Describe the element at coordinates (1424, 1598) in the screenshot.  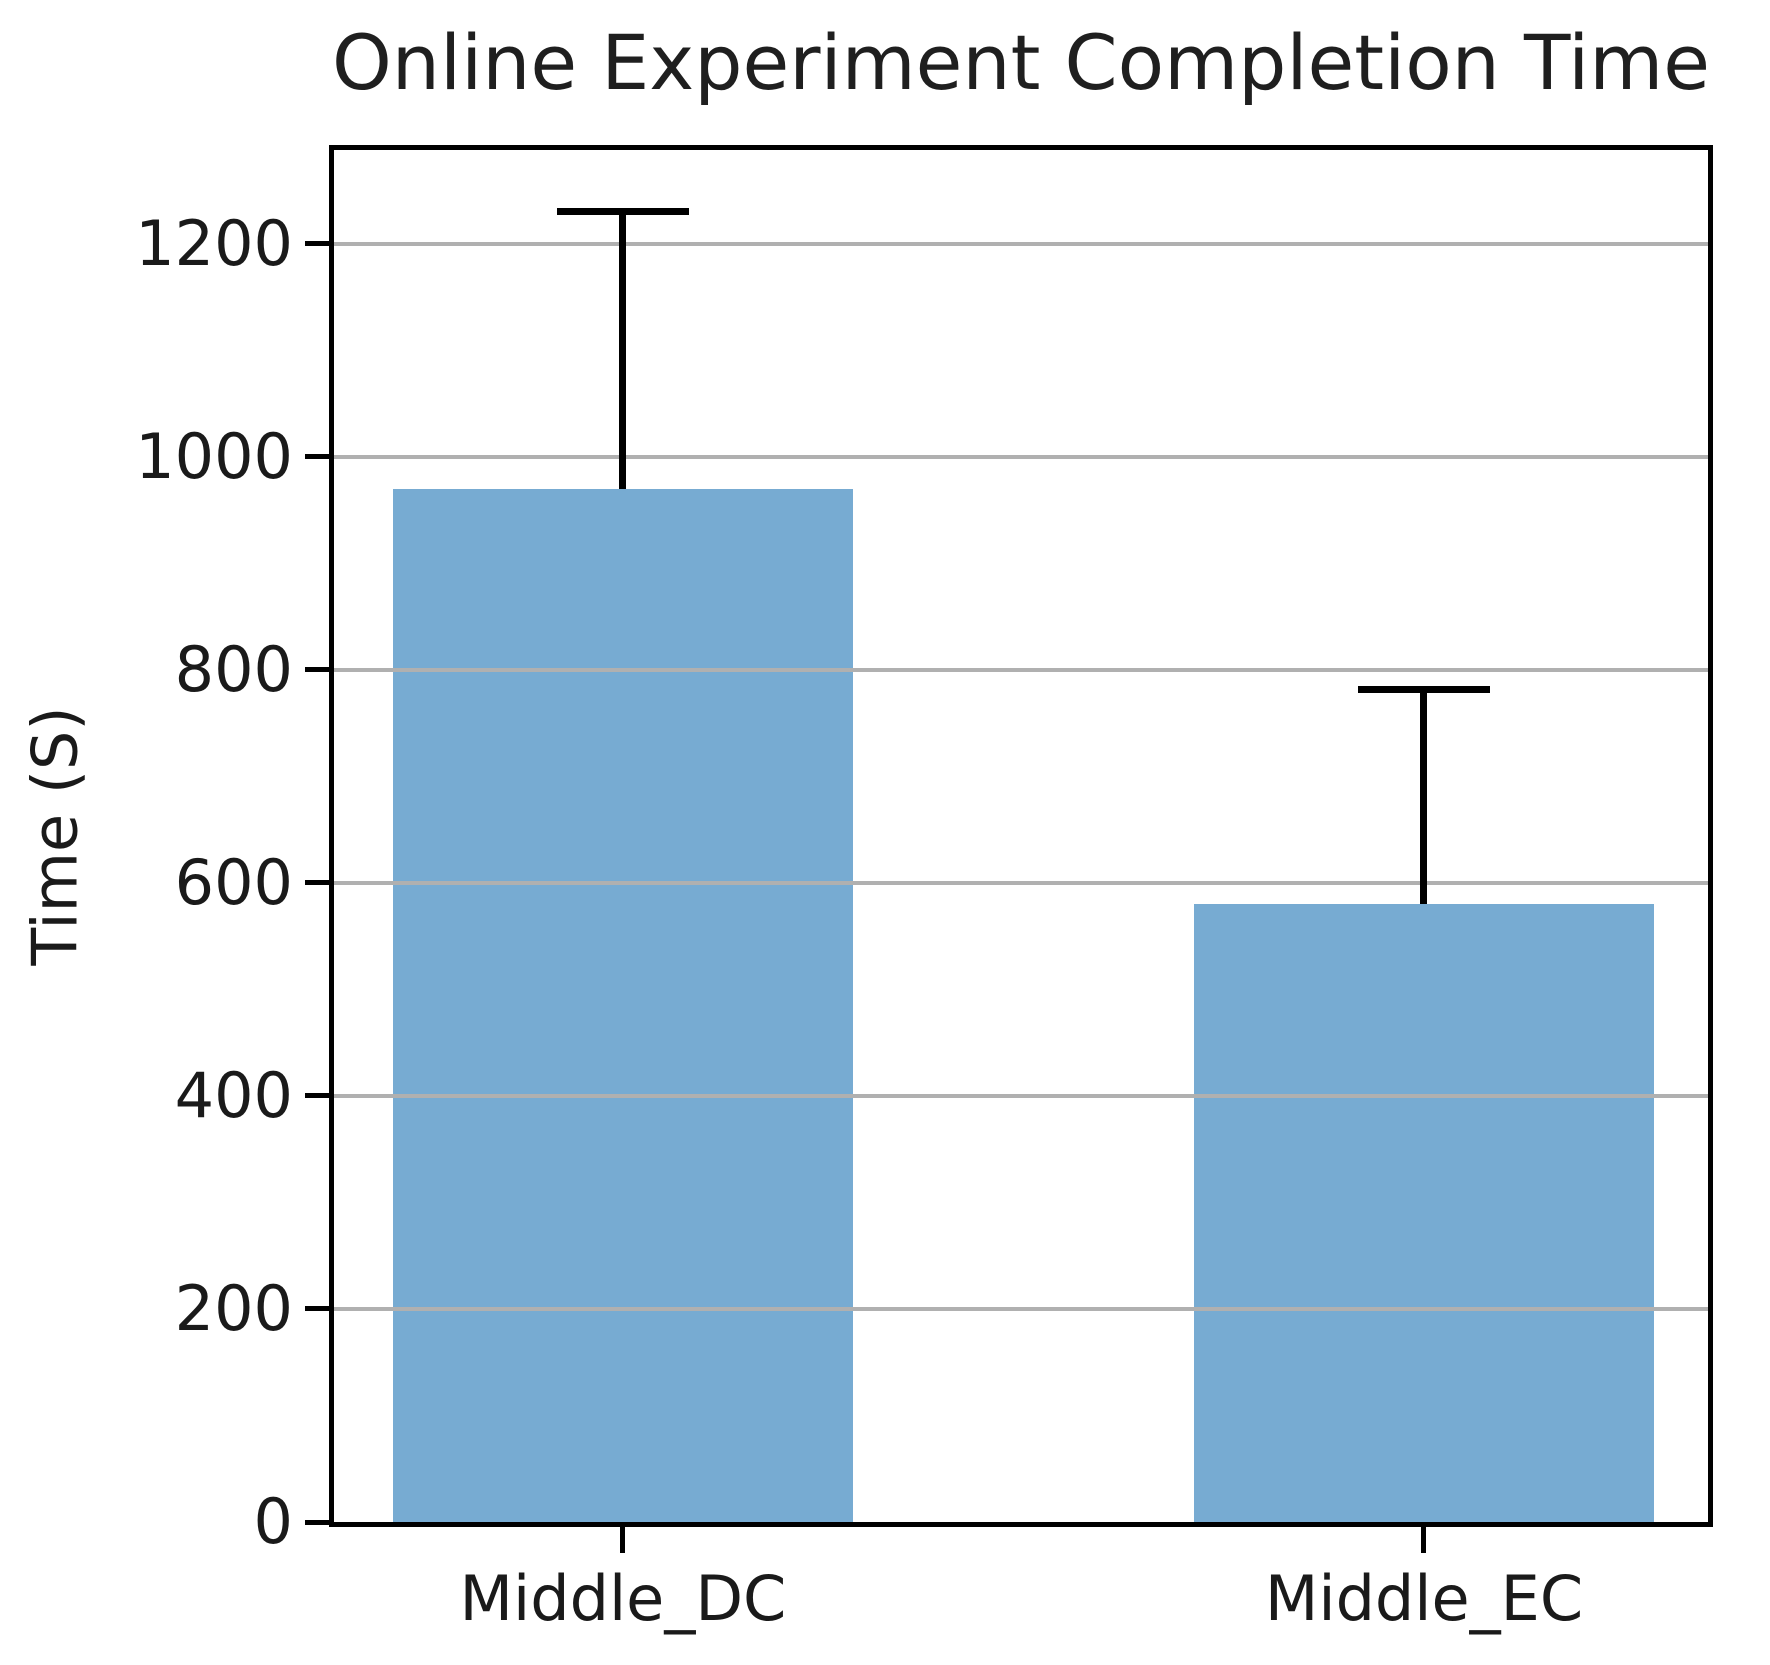
I see `x-tick-label-middle-ec: Middle_EC` at that location.